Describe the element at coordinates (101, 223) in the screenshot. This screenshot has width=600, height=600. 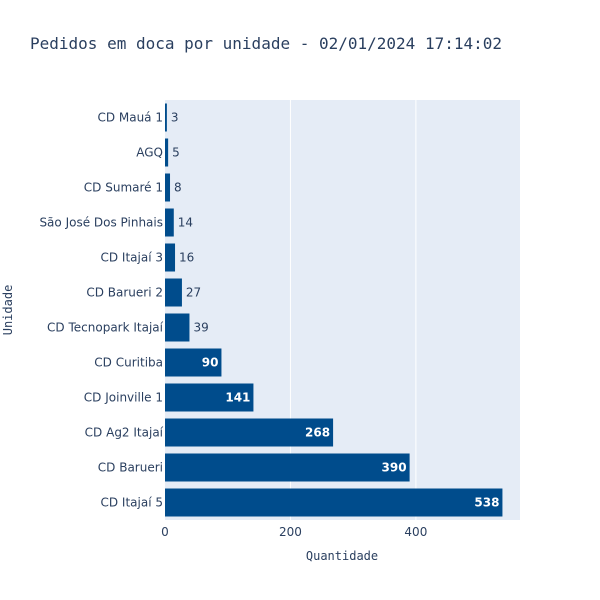
I see `y-tick-label: São José Dos Pinhais` at that location.